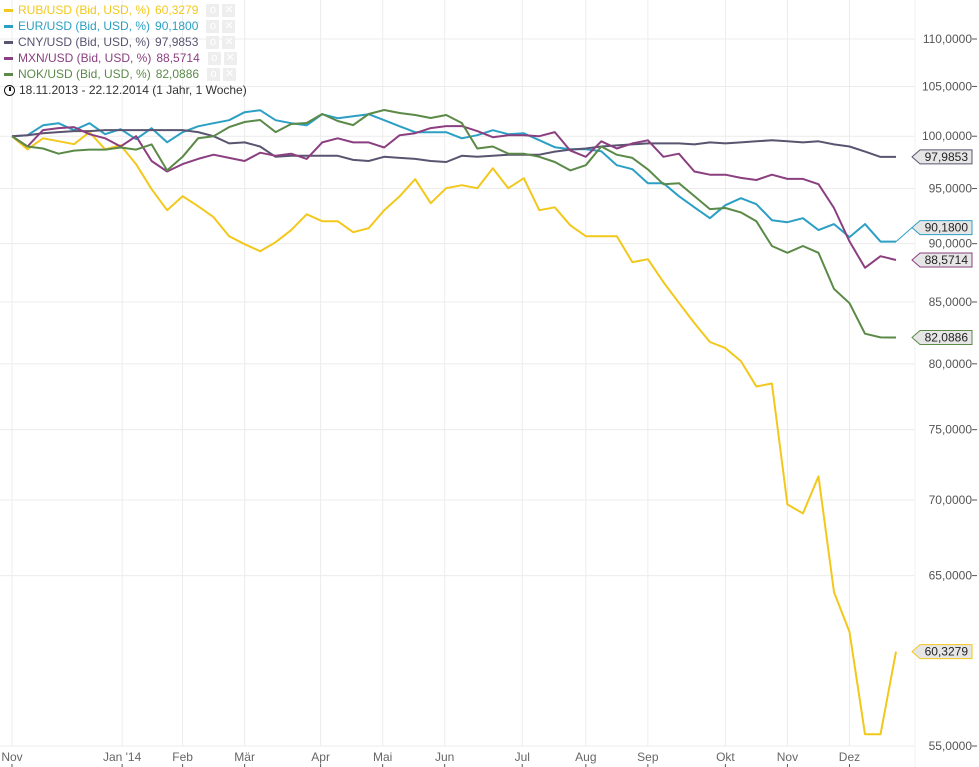 The image size is (979, 767). Describe the element at coordinates (951, 746) in the screenshot. I see `y-tick-label: 55,0000` at that location.